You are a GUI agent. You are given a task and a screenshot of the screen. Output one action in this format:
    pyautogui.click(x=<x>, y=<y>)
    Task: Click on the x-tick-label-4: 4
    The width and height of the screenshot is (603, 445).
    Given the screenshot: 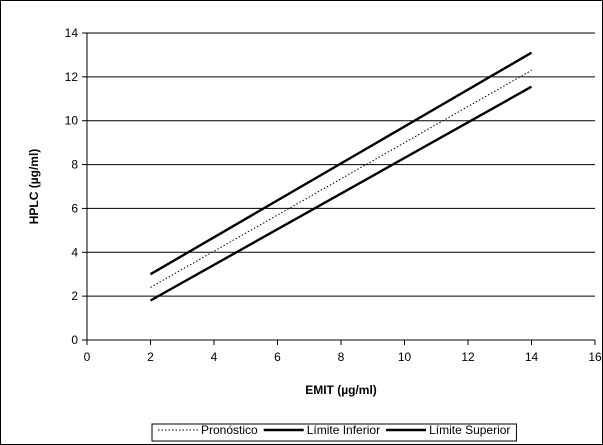 What is the action you would take?
    pyautogui.click(x=214, y=357)
    